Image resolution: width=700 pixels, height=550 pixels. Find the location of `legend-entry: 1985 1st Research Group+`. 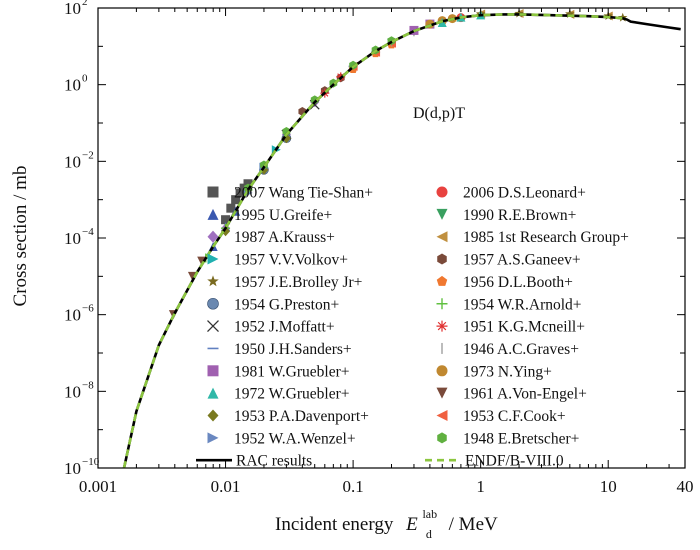

legend-entry: 1985 1st Research Group+ is located at coordinates (532, 237).